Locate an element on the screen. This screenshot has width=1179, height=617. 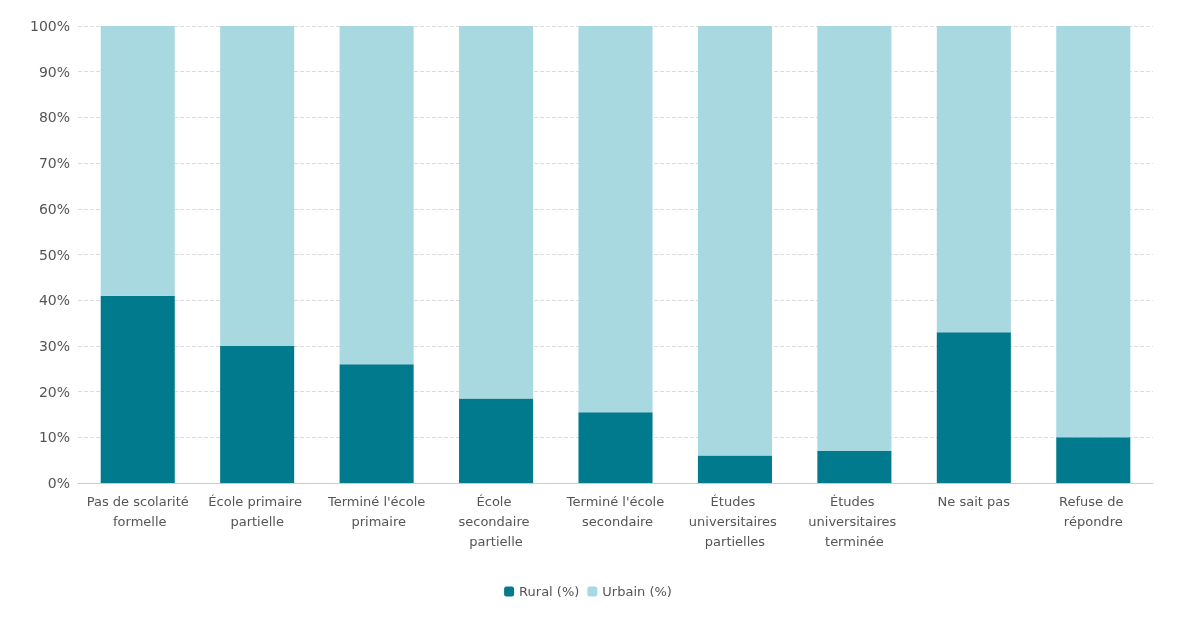
y-tick-label: 40% is located at coordinates (54, 300).